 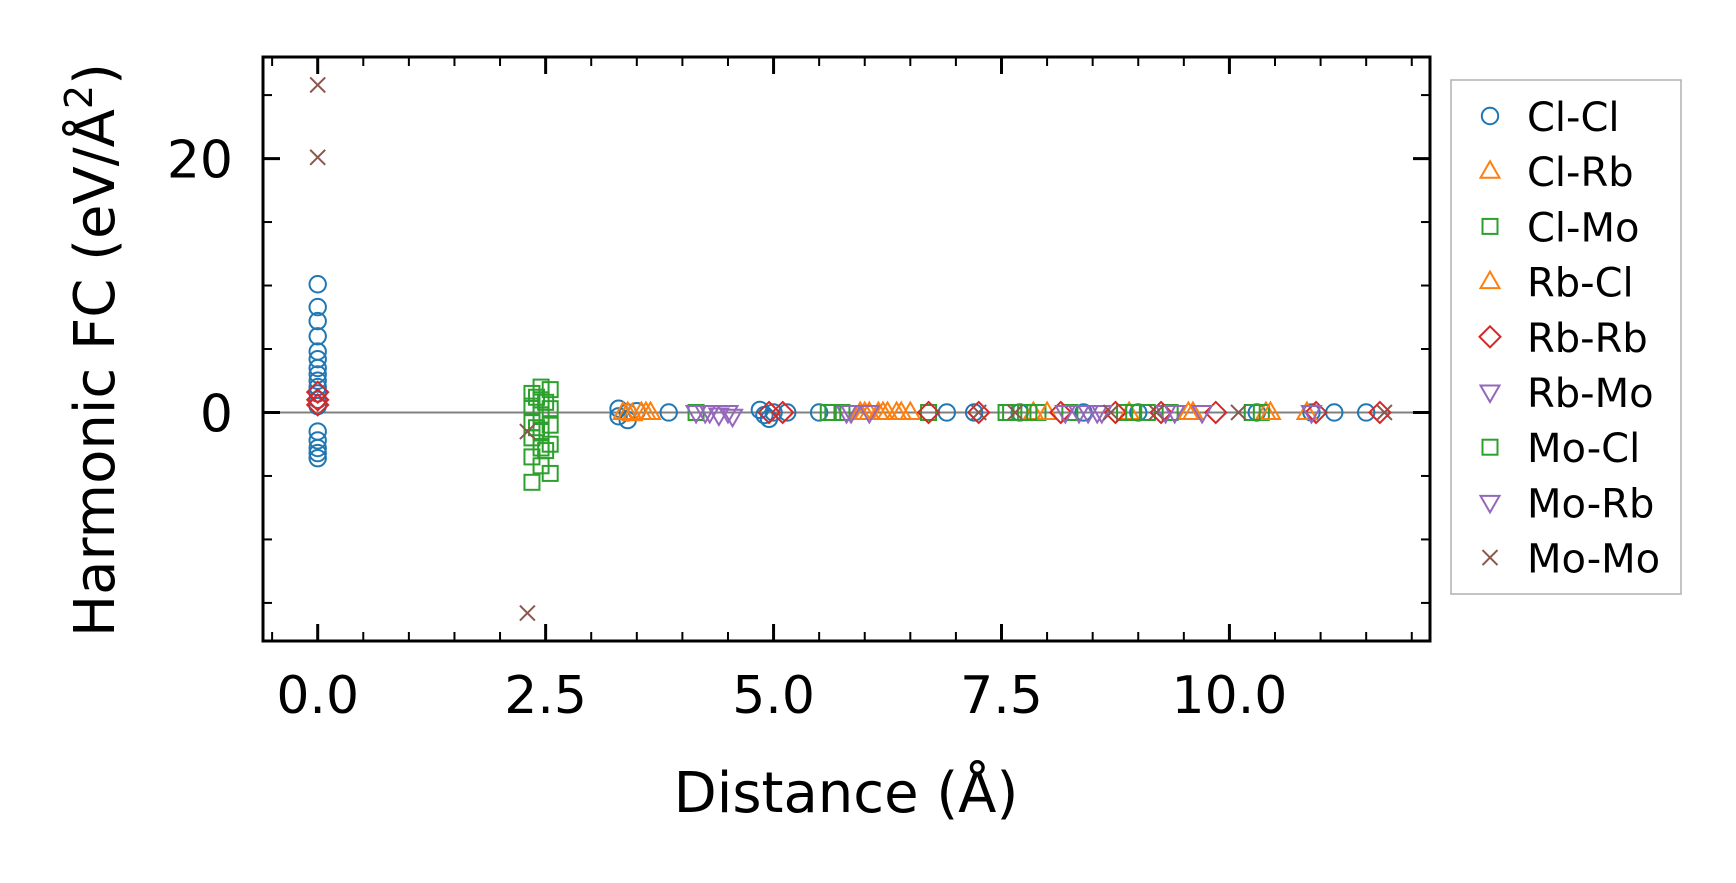 What do you see at coordinates (216, 414) in the screenshot?
I see `y-tick-label: 0` at bounding box center [216, 414].